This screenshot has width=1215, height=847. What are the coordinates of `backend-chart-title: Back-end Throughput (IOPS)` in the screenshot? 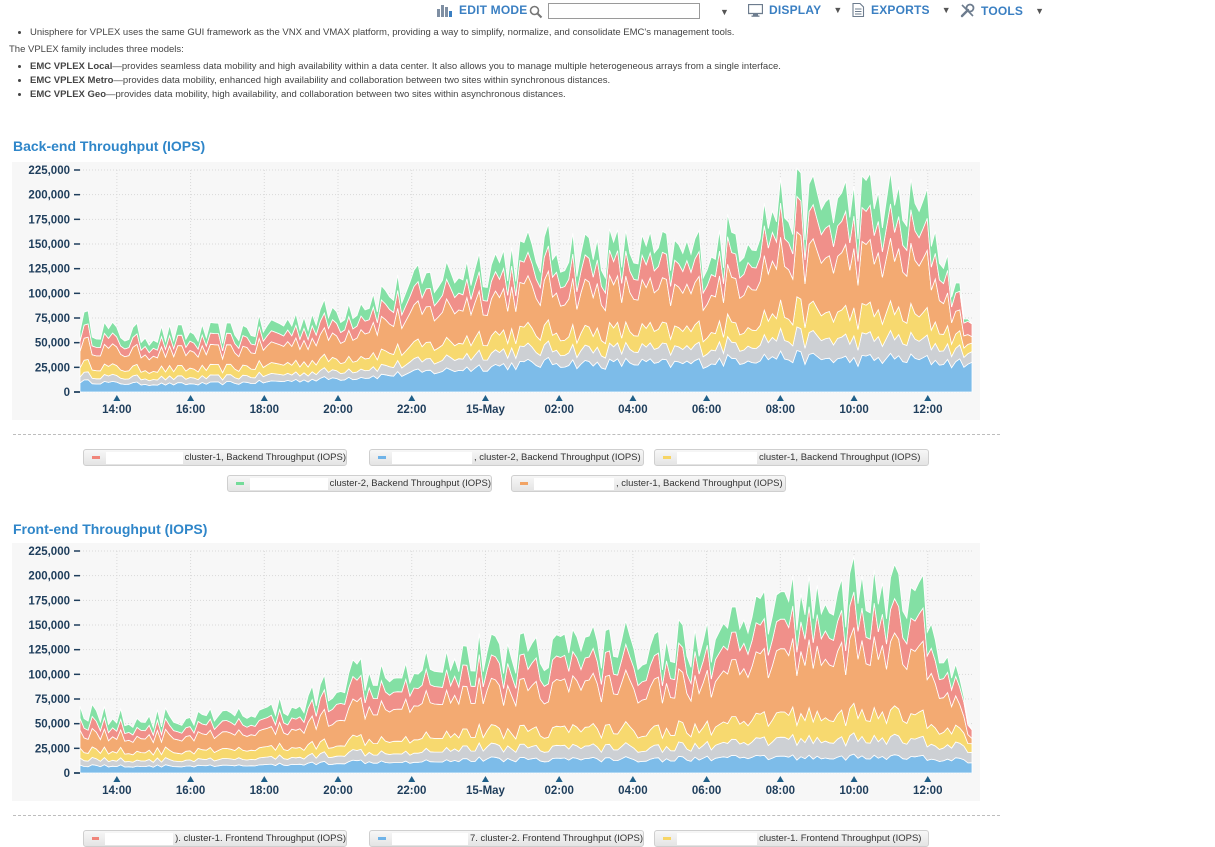 It's located at (109, 146).